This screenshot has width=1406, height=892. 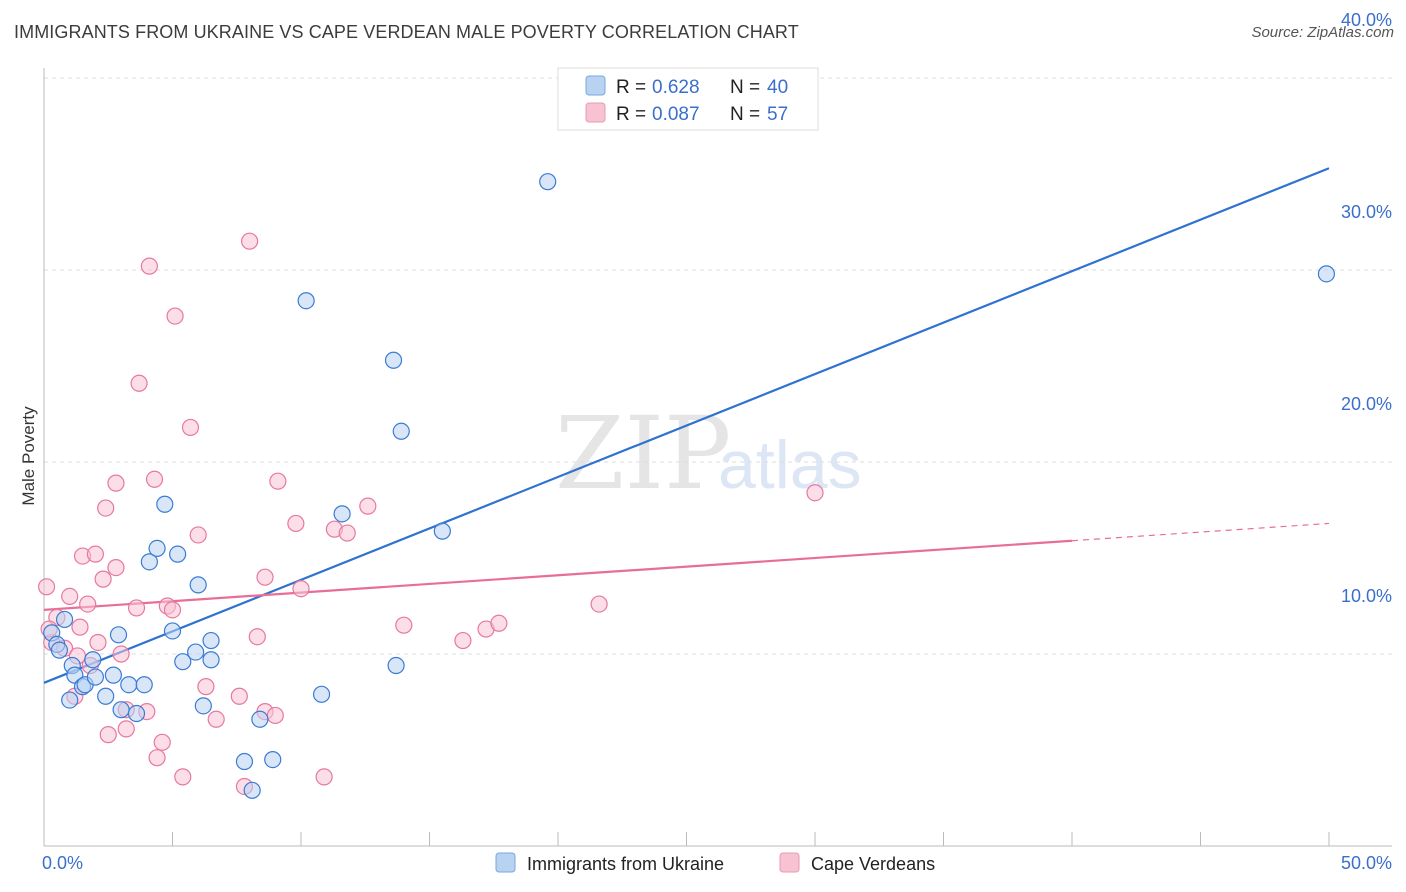 What do you see at coordinates (790, 465) in the screenshot?
I see `watermark-atlas: atlas` at bounding box center [790, 465].